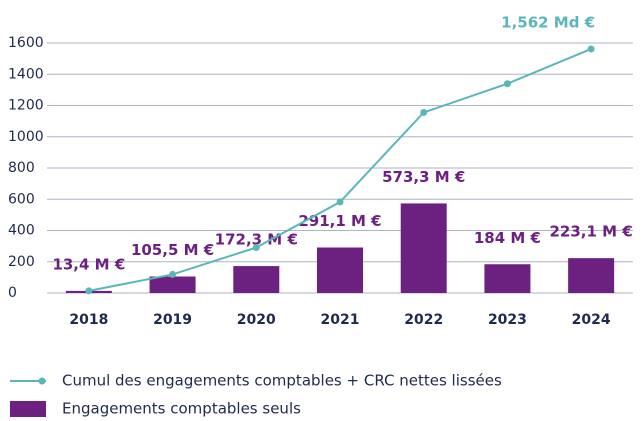  Describe the element at coordinates (339, 221) in the screenshot. I see `bar-value-label: 291,1 M €` at that location.